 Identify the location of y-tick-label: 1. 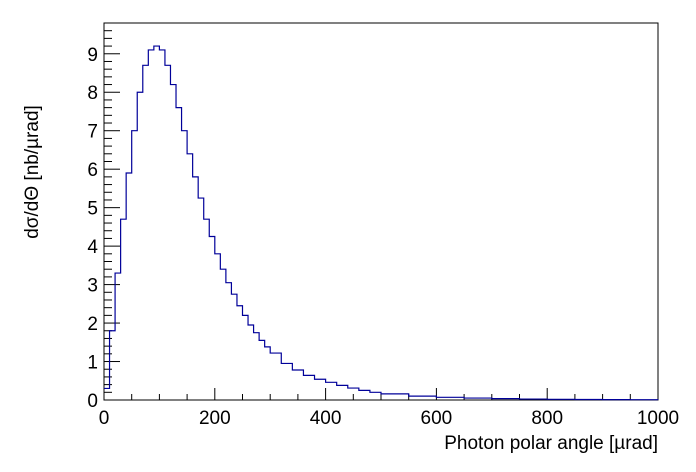
(92, 363).